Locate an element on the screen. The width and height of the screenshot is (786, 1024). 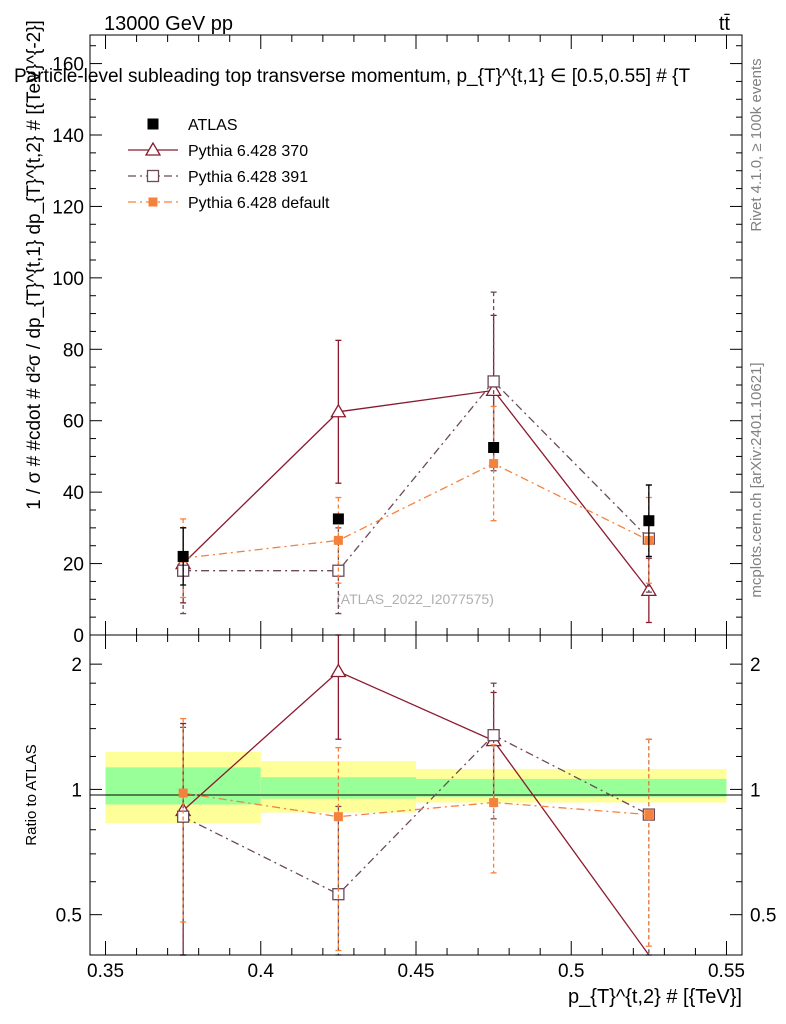
ratio-y-tick-label: 2 is located at coordinates (76, 665).